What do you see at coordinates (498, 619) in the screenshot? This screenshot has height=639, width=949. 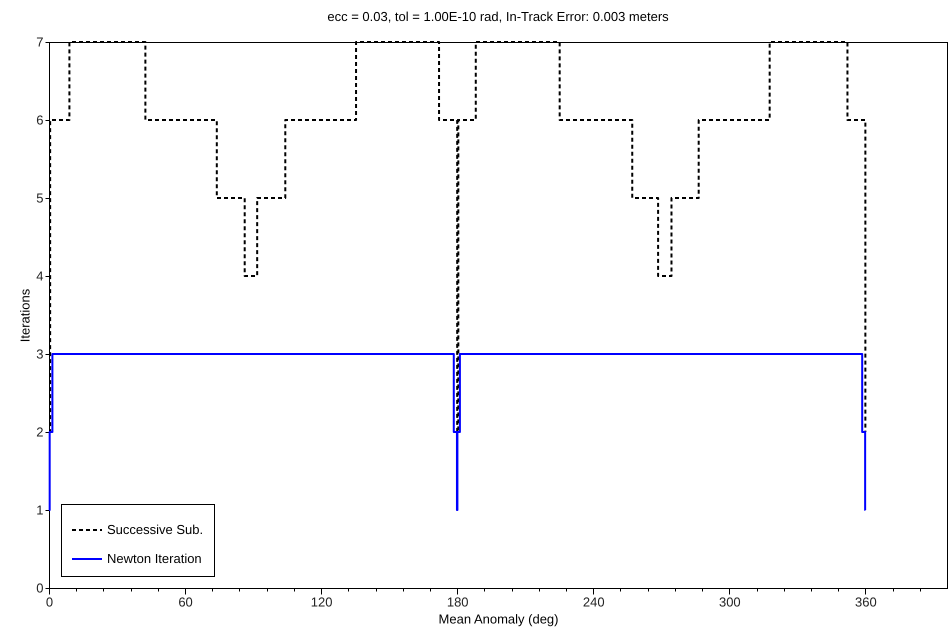 I see `x-axis-title: Mean Anomaly (deg)` at bounding box center [498, 619].